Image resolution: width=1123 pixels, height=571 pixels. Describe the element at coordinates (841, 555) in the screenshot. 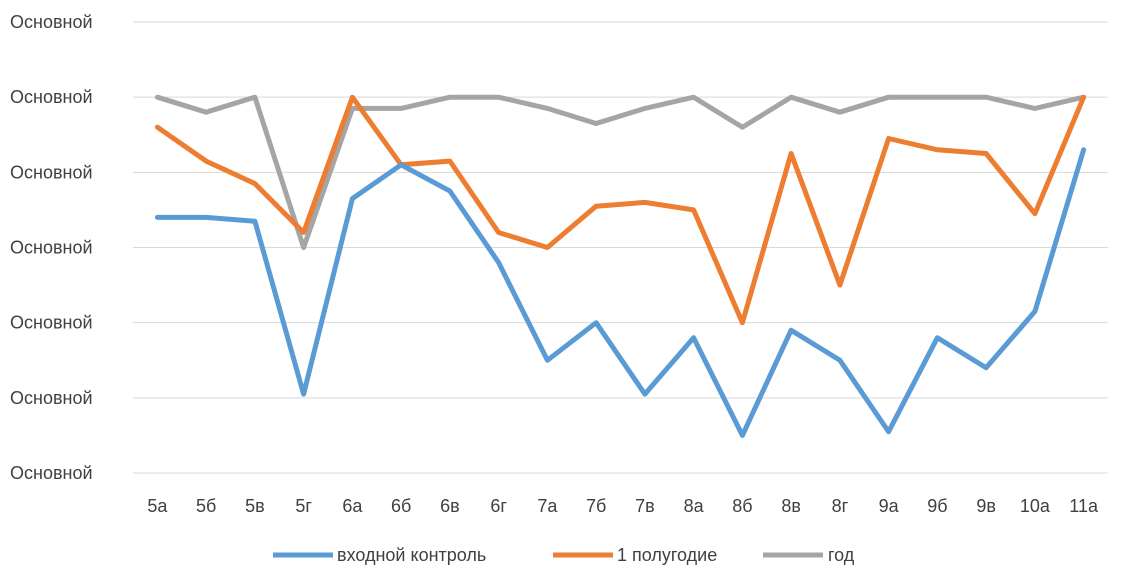

I see `legend-label-2: год` at that location.